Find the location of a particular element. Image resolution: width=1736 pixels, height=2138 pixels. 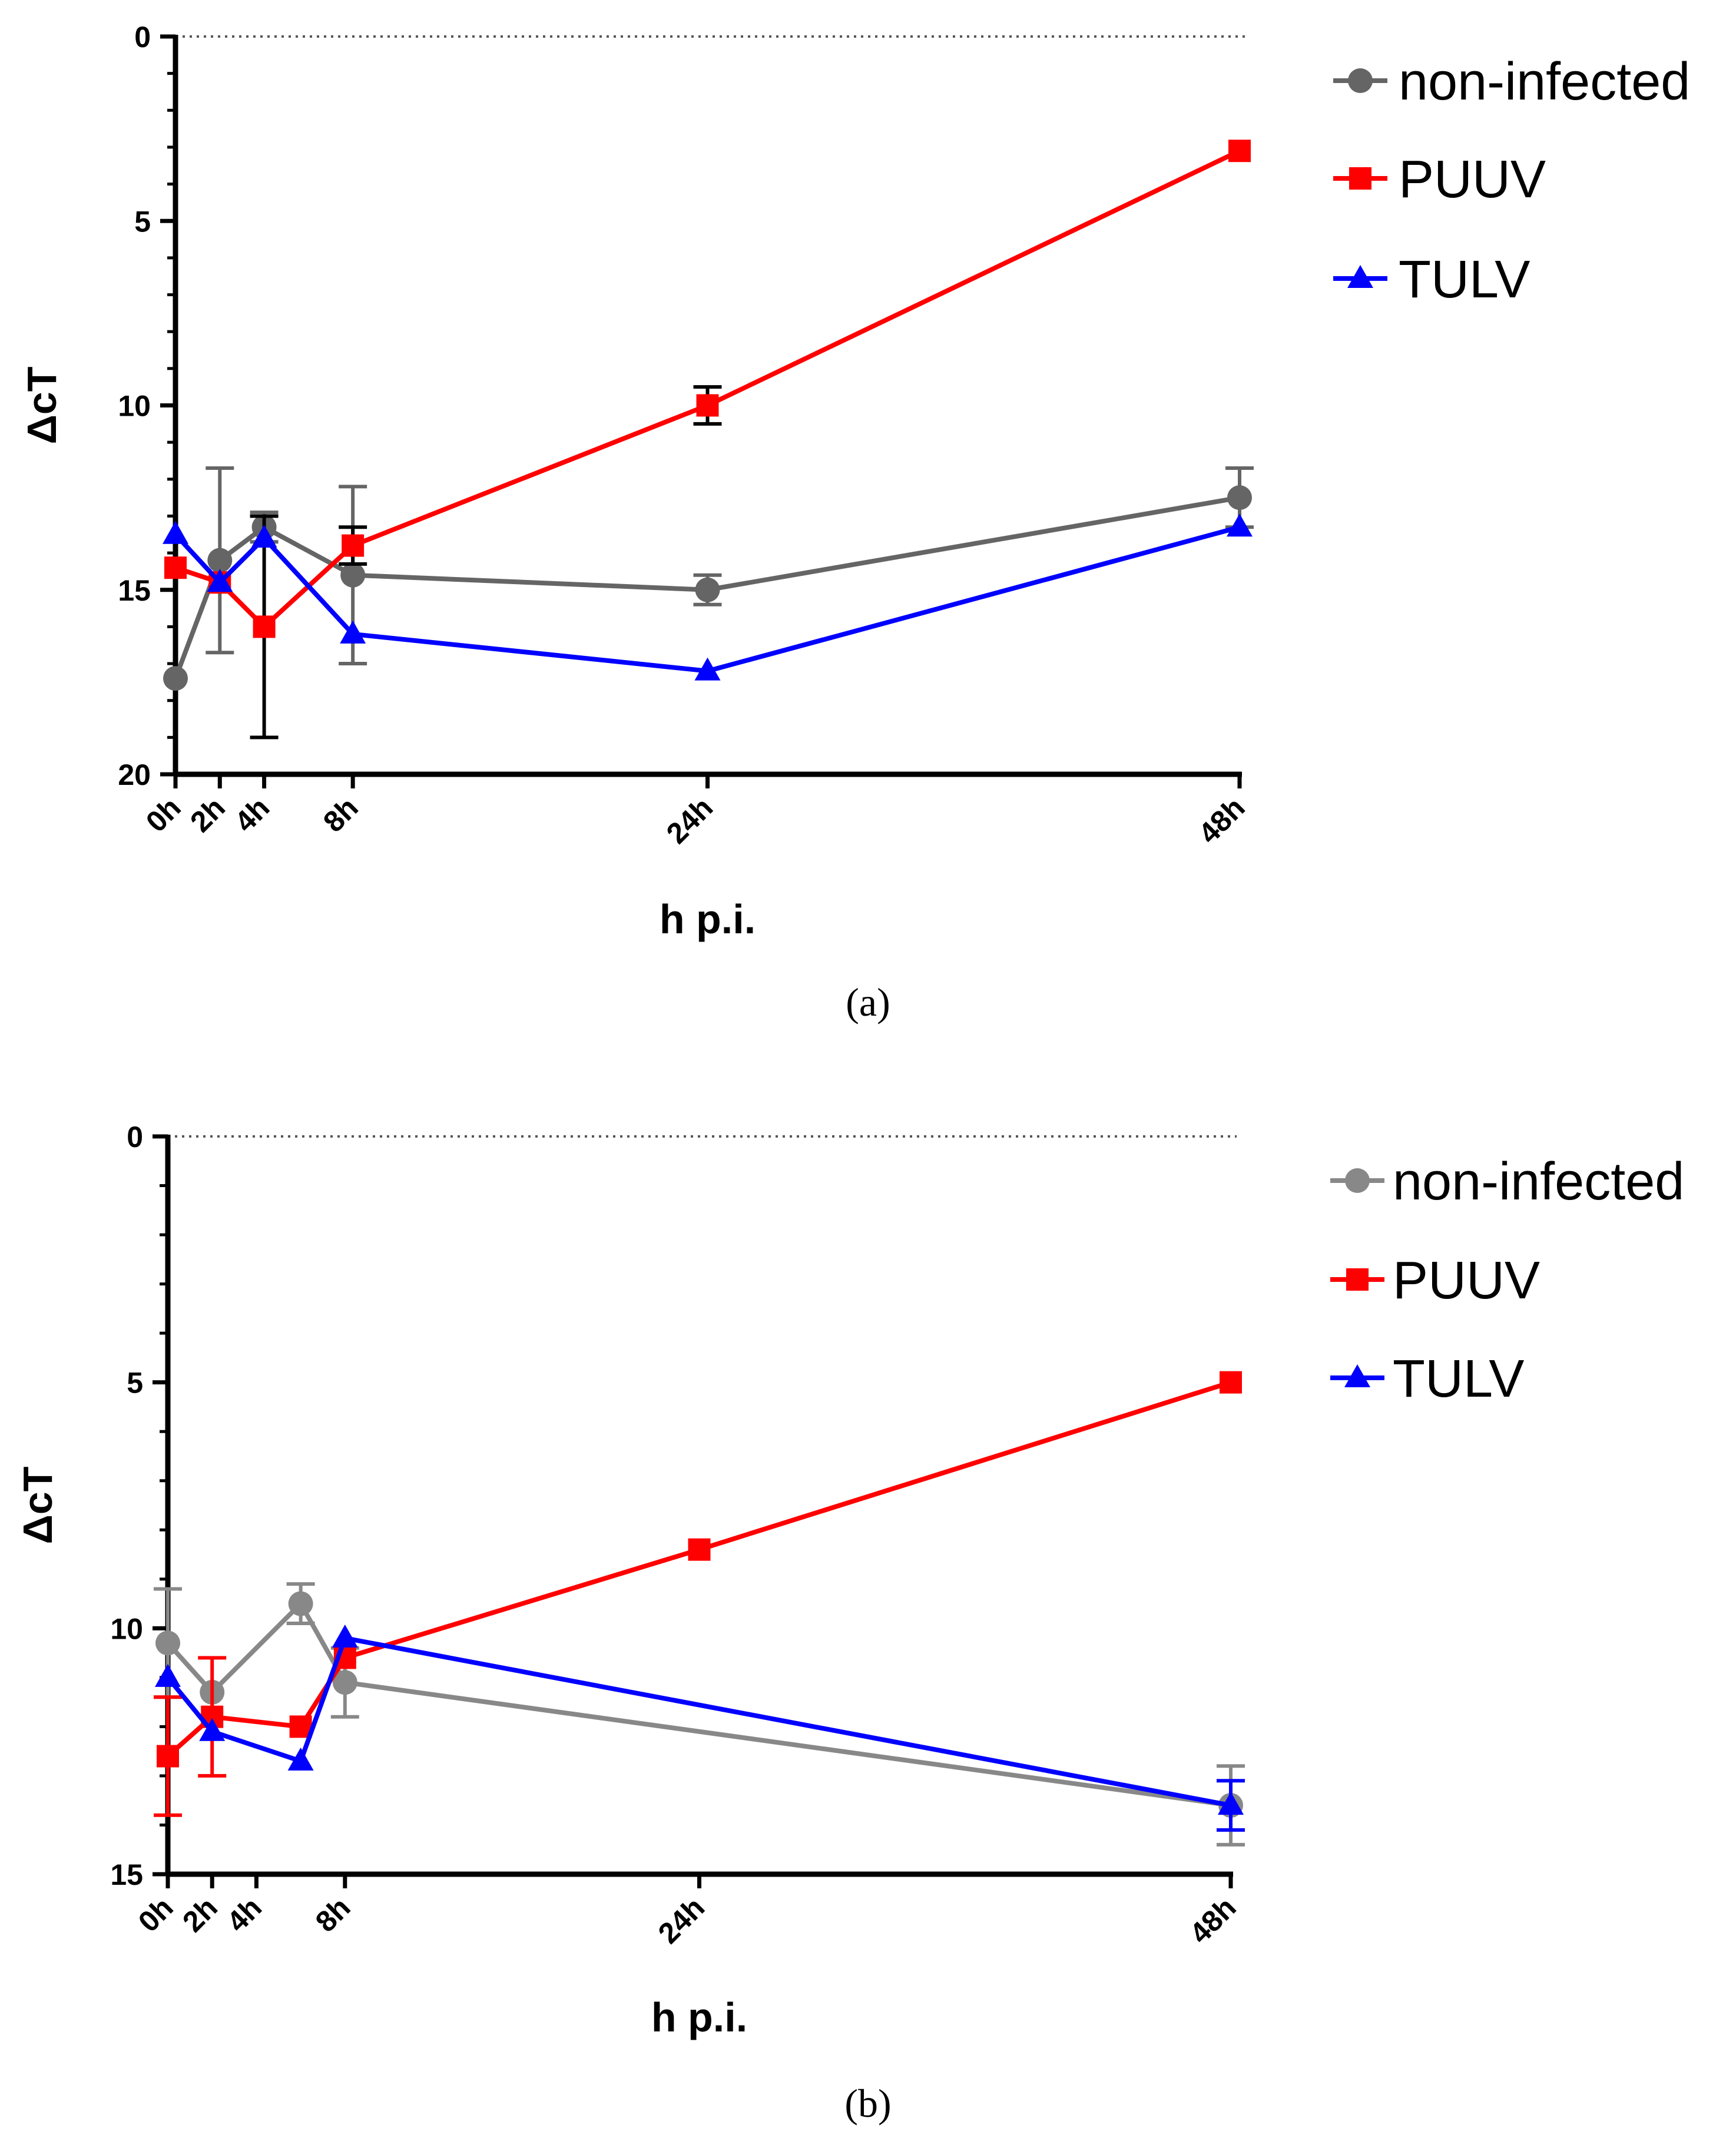

panel-label: (b) is located at coordinates (867, 2103).